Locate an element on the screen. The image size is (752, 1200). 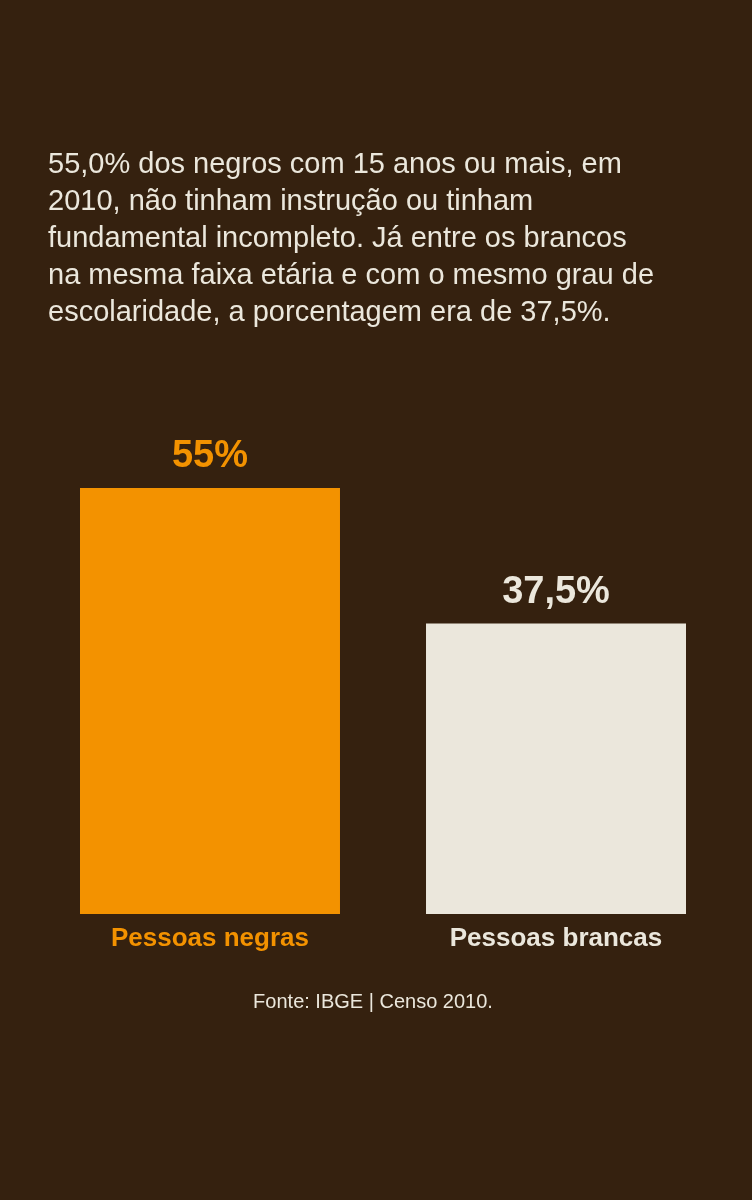
data-label: 55% is located at coordinates (210, 454).